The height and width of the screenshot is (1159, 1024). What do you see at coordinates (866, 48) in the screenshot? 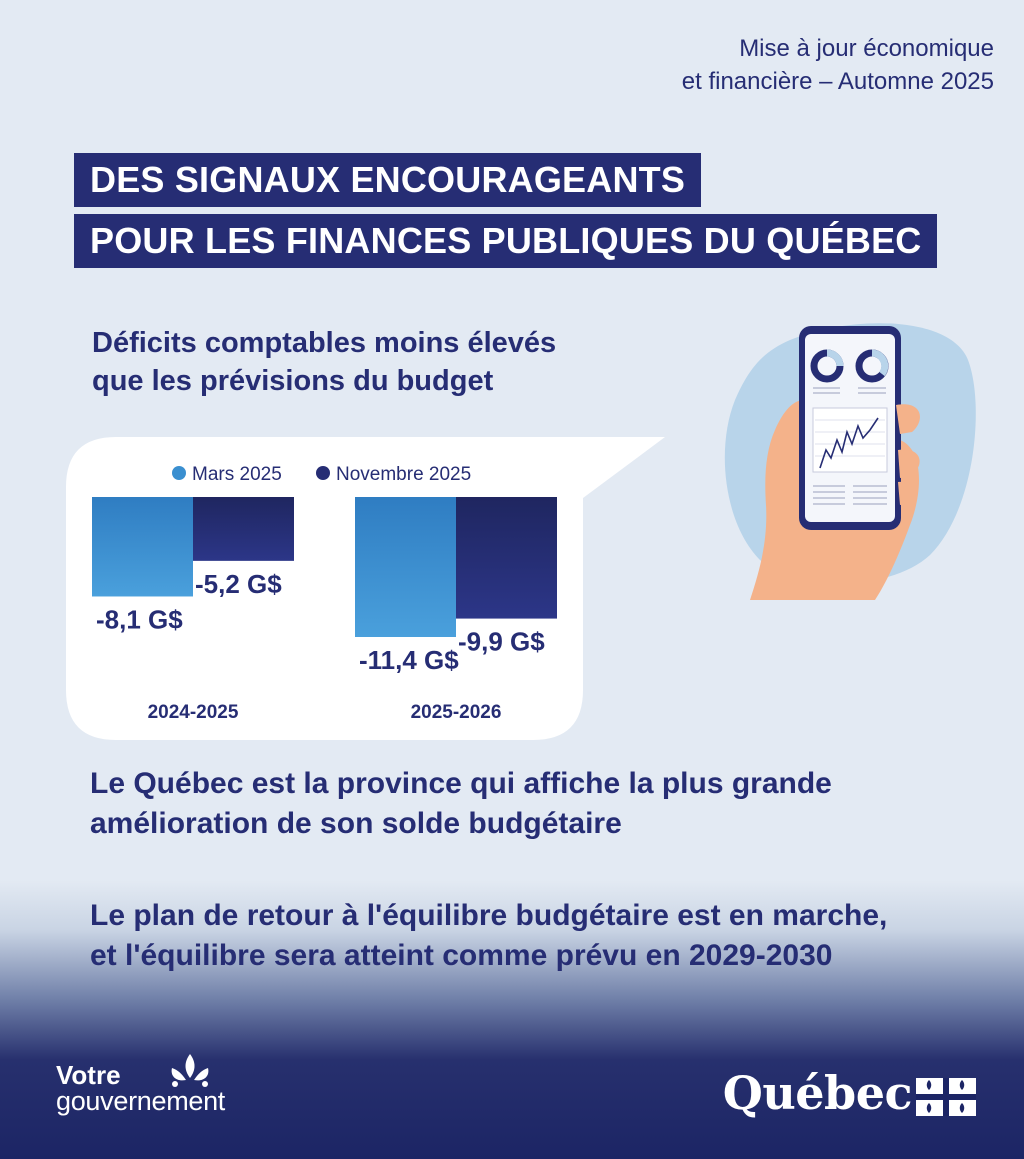
I see `header-line-1: Mise à jour économique` at bounding box center [866, 48].